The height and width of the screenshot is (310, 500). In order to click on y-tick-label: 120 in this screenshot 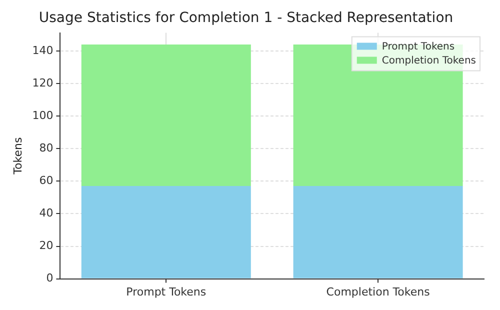, I will do `click(43, 83)`.